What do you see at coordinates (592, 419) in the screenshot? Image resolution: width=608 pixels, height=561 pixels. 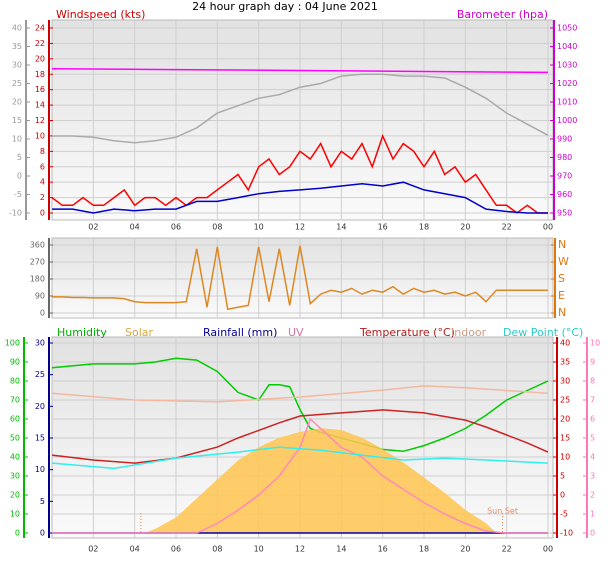 I see `y-tick-label: 6` at bounding box center [592, 419].